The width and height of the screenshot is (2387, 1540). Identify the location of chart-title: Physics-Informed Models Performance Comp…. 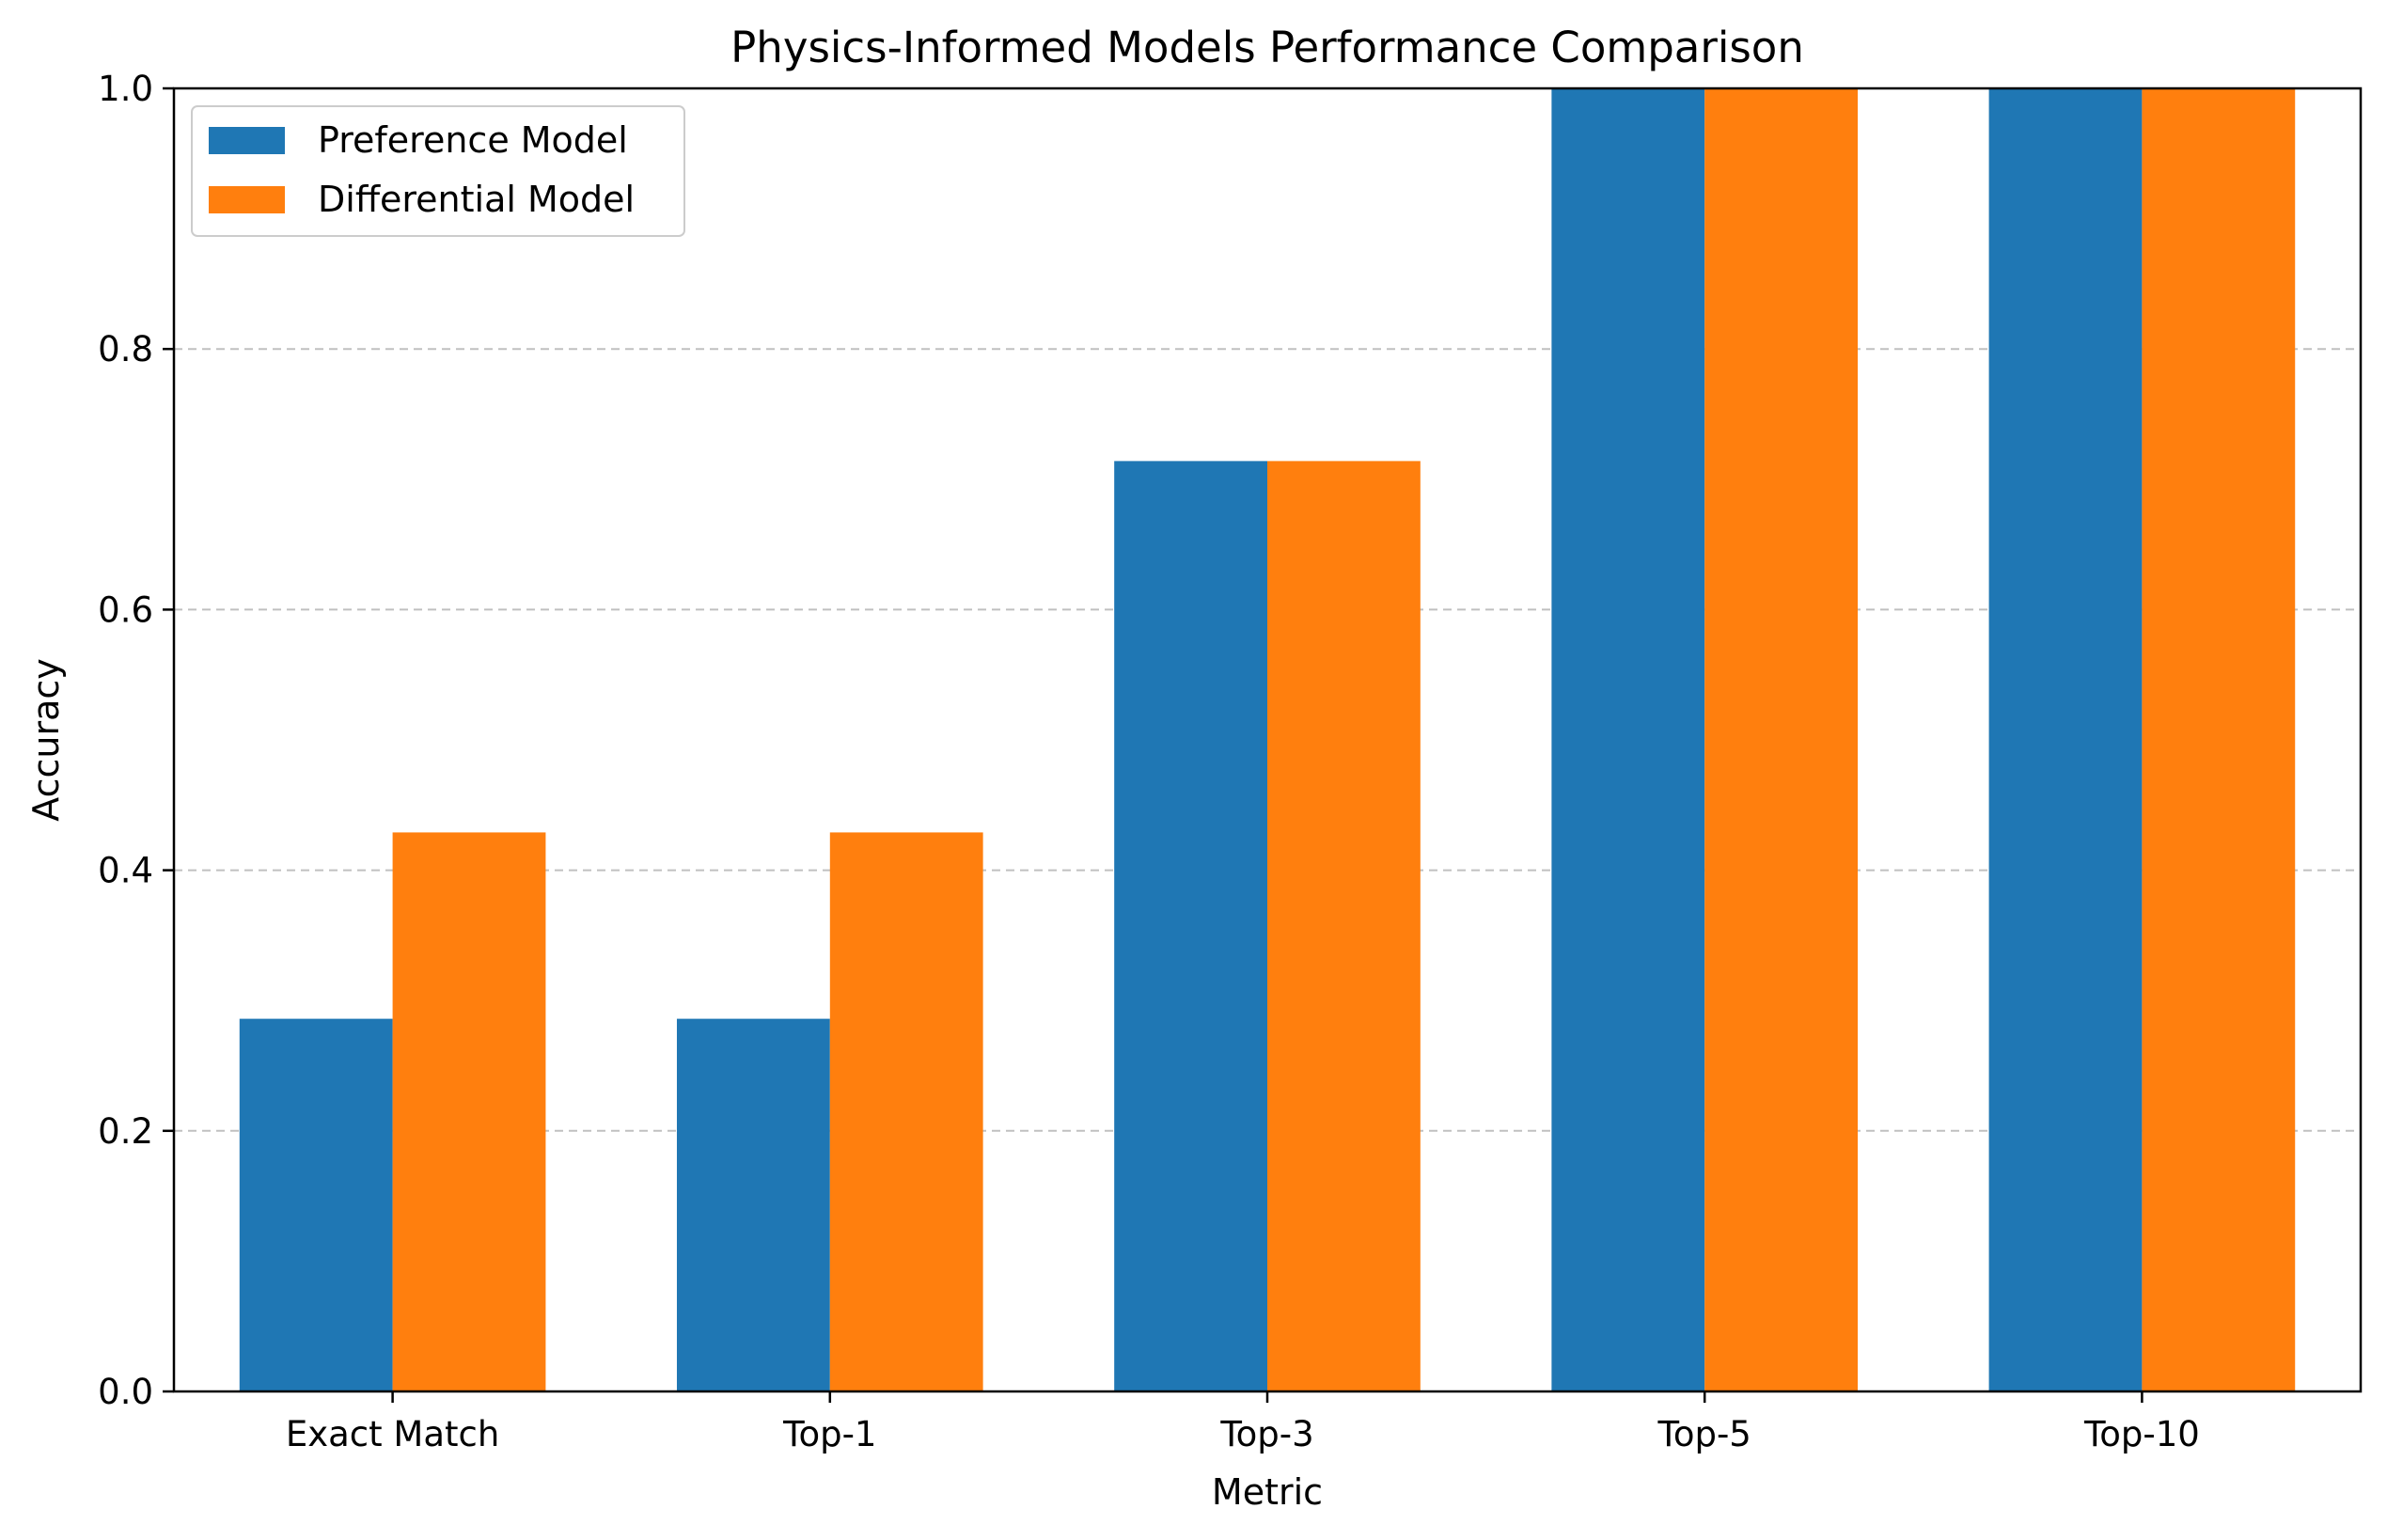
(1267, 47).